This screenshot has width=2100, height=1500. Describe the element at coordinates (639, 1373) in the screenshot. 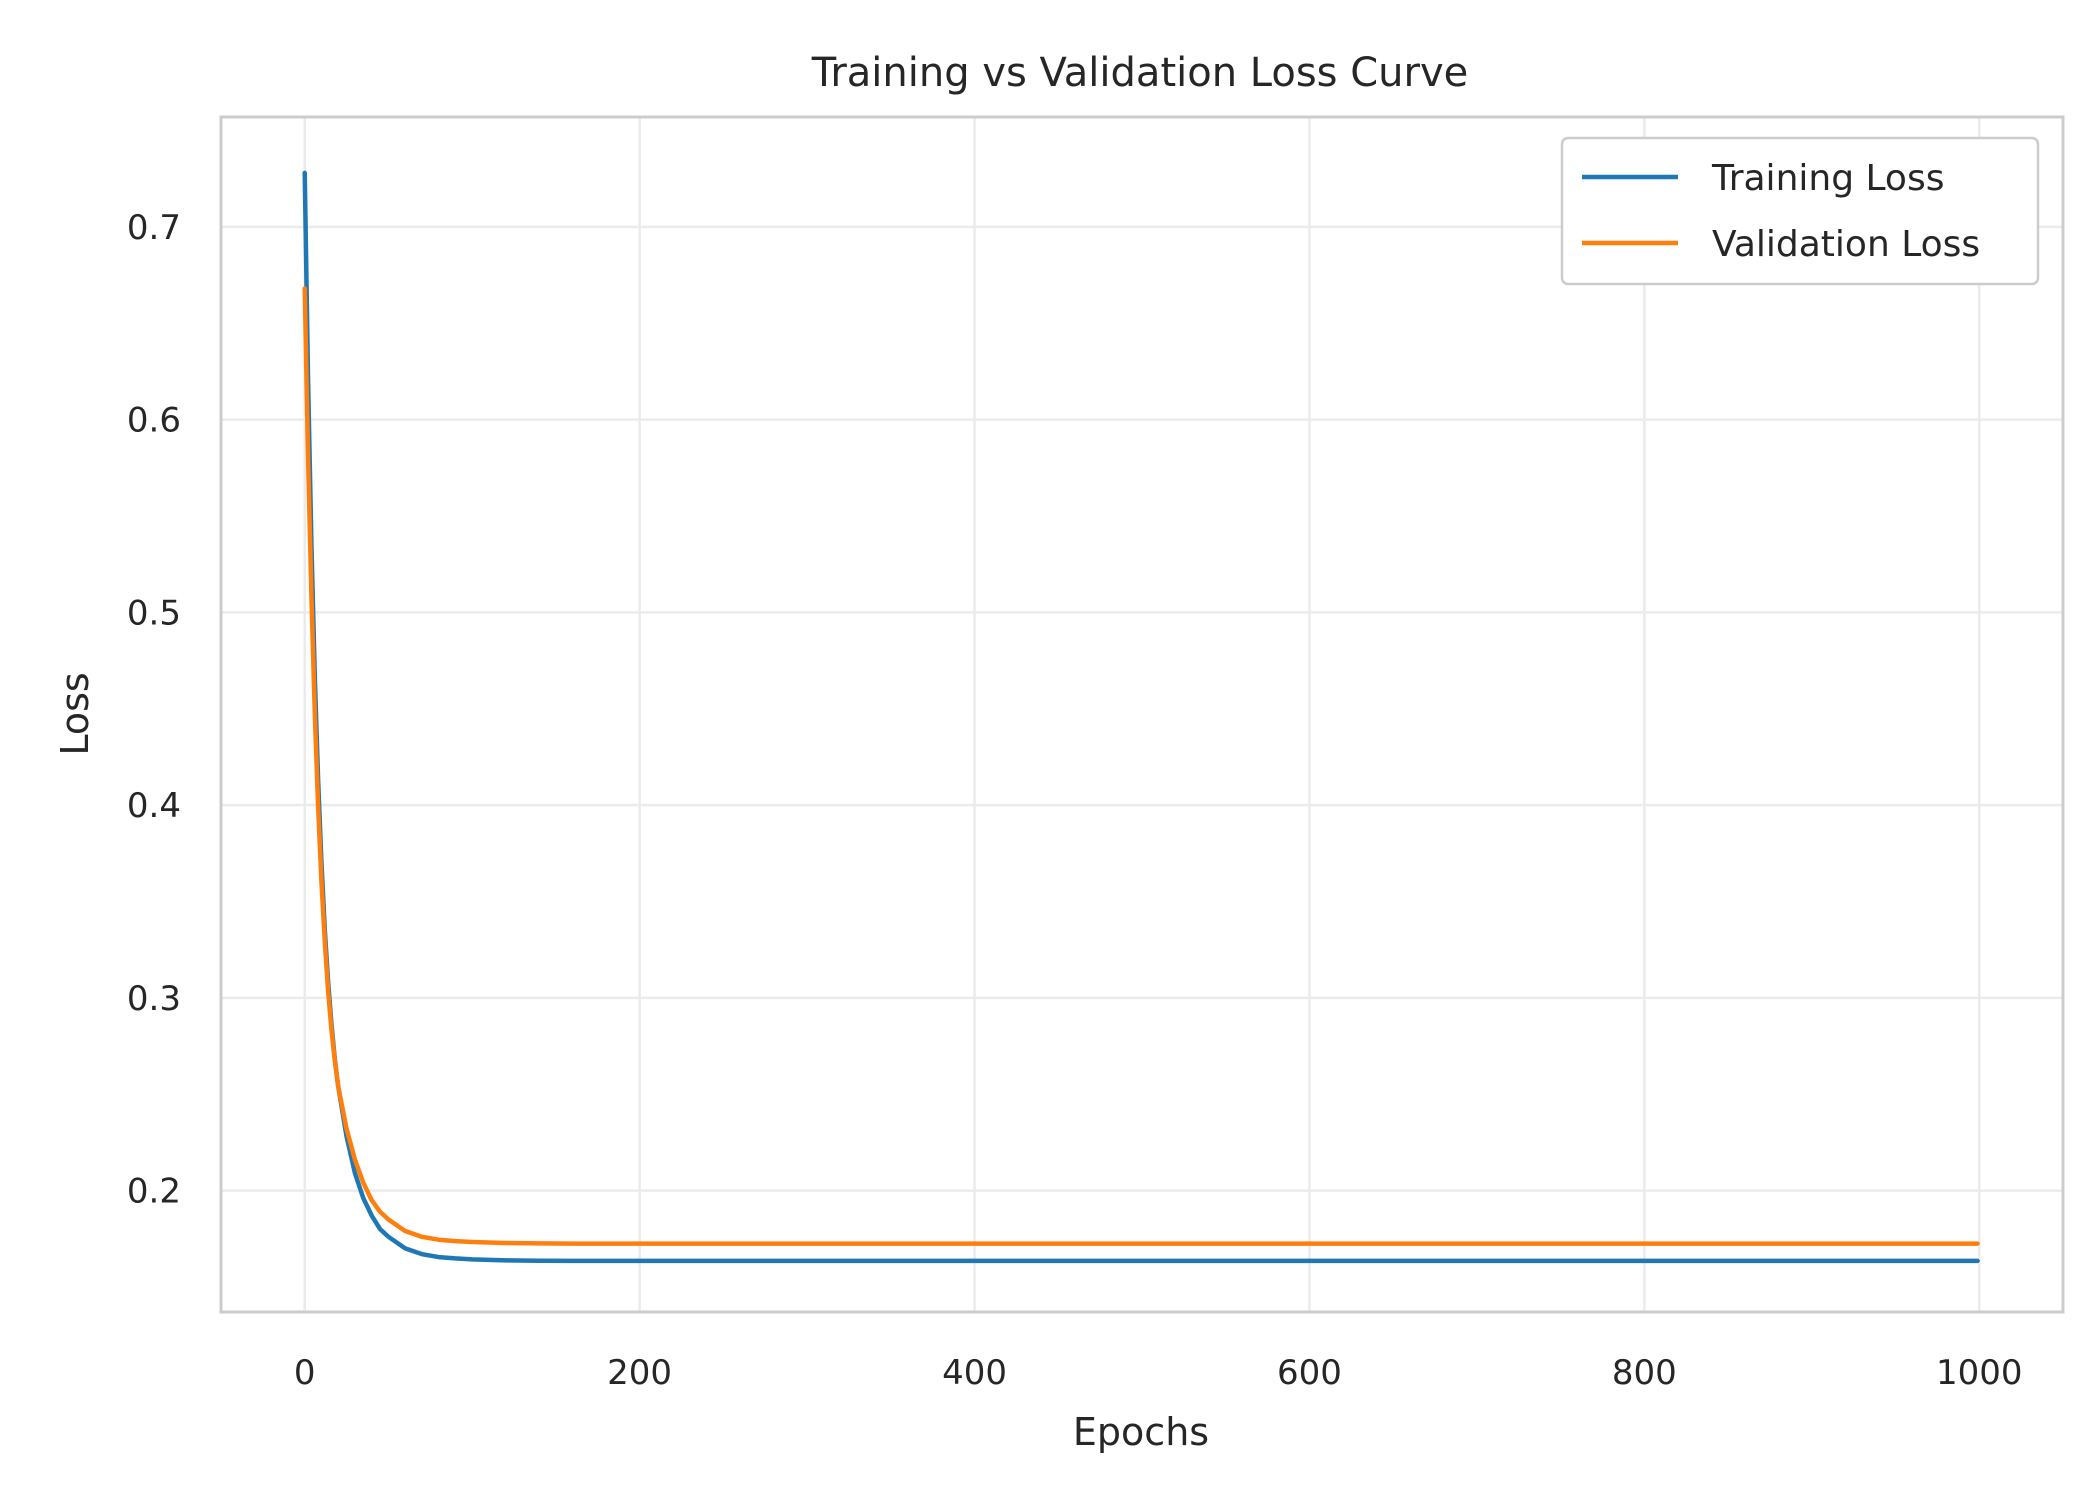

I see `x-tick-label: 200` at that location.